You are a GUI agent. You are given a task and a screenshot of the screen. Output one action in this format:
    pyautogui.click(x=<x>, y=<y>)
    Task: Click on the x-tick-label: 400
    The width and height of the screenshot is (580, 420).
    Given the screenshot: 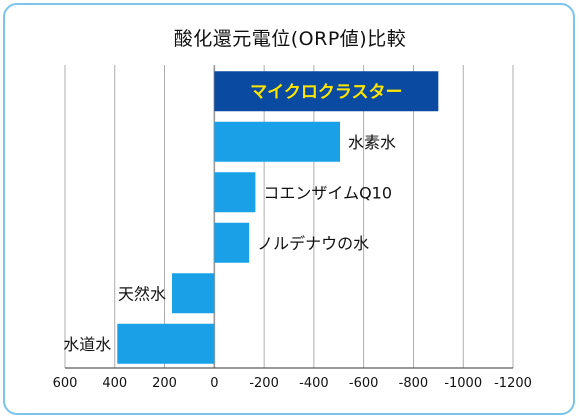 What is the action you would take?
    pyautogui.click(x=114, y=383)
    